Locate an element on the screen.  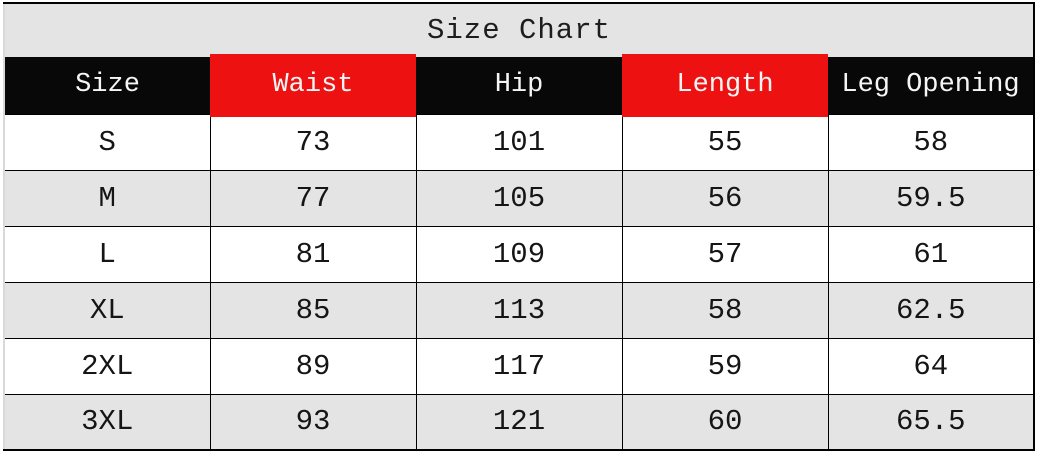
table-row-s: S 73 101 55 58 is located at coordinates (519, 142).